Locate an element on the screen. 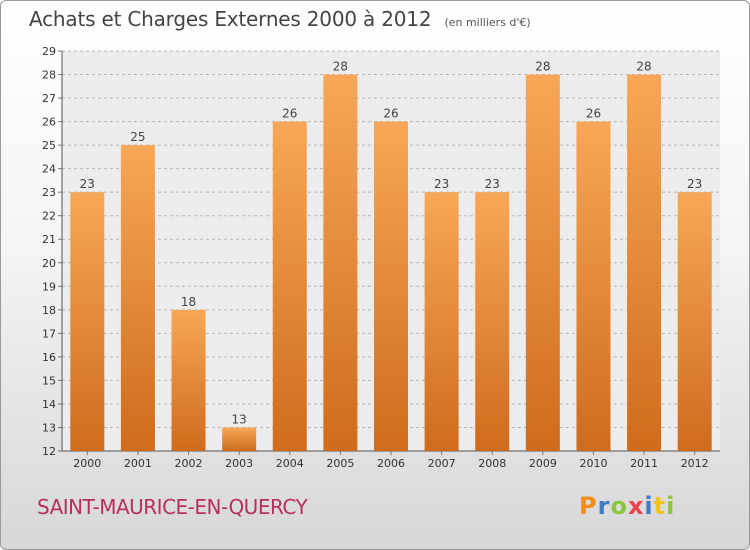 Image resolution: width=750 pixels, height=550 pixels. y-tick-label: 19 is located at coordinates (49, 286).